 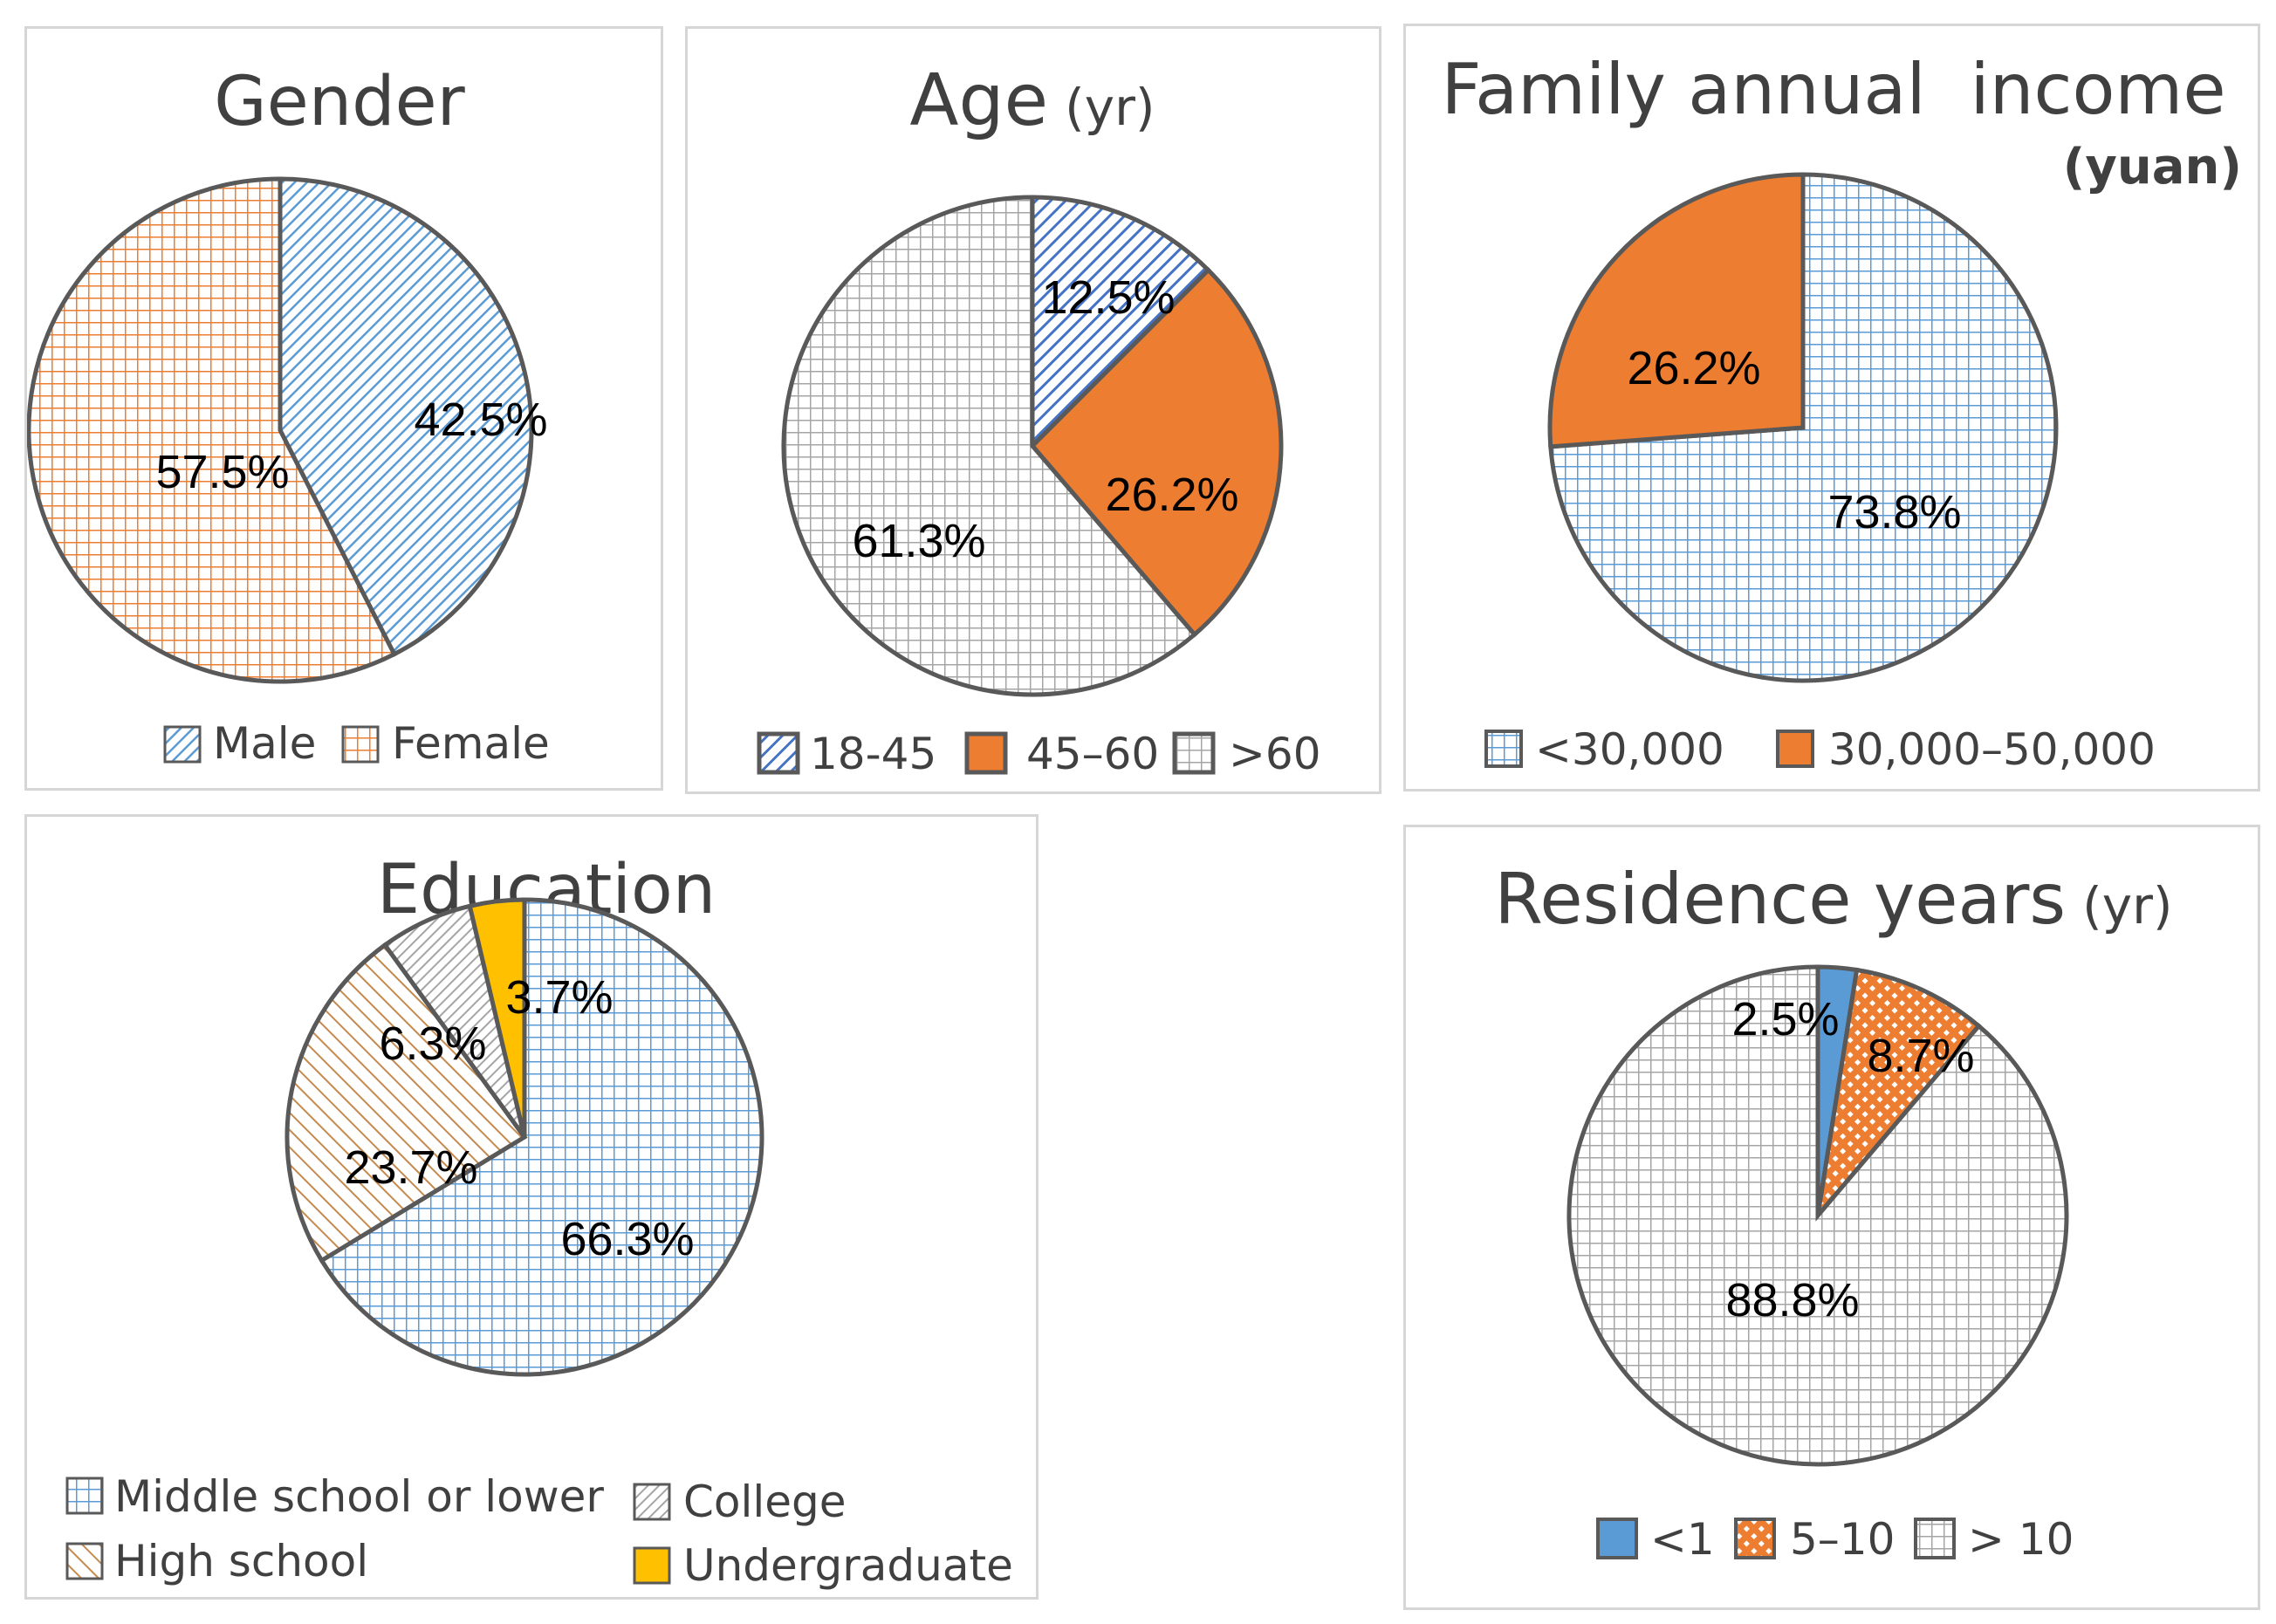 What do you see at coordinates (1275, 754) in the screenshot?
I see `age-legend-over-60: >60` at bounding box center [1275, 754].